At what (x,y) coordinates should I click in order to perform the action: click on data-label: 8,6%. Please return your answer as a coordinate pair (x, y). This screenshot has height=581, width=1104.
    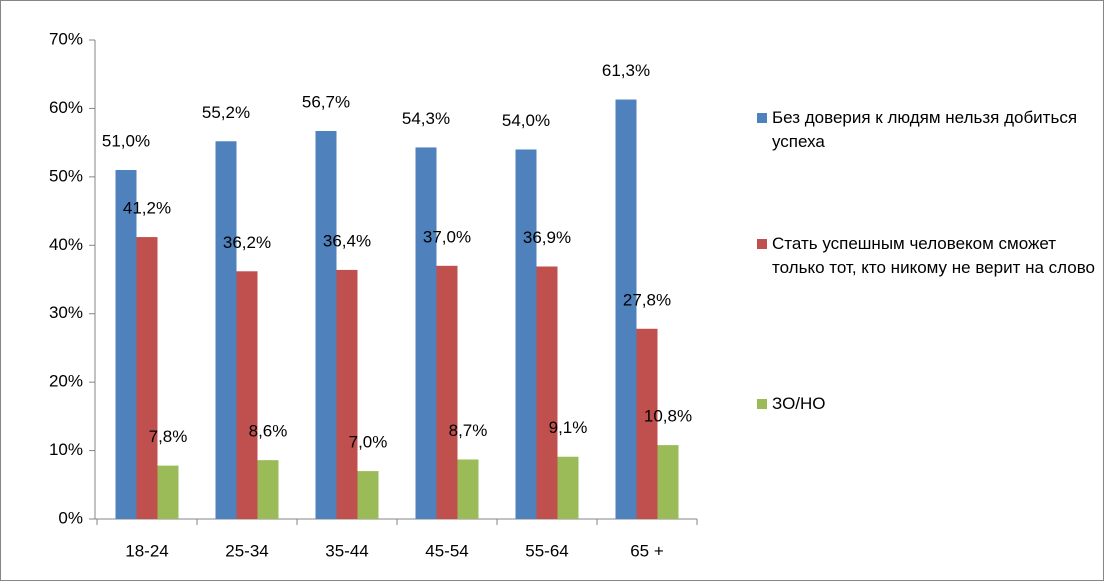
    Looking at the image, I should click on (268, 431).